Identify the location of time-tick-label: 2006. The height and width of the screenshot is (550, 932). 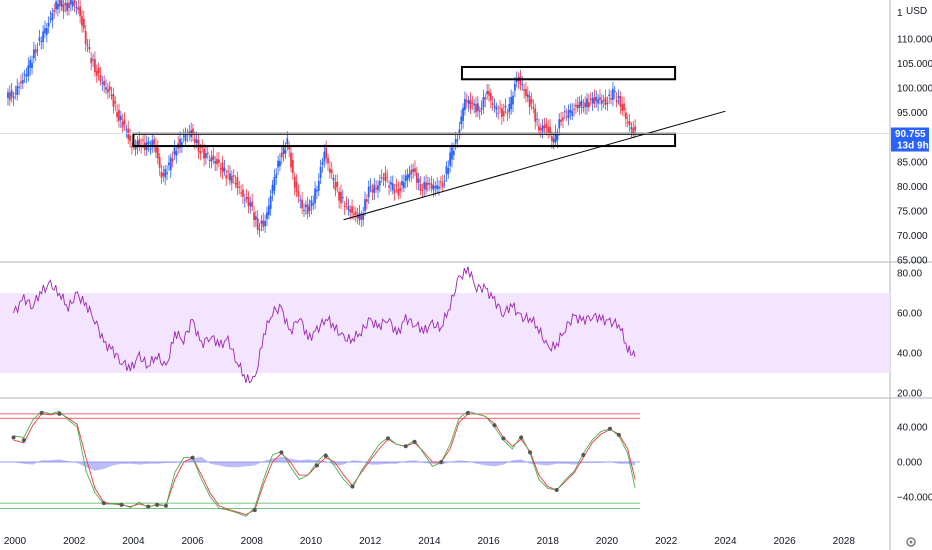
(192, 541).